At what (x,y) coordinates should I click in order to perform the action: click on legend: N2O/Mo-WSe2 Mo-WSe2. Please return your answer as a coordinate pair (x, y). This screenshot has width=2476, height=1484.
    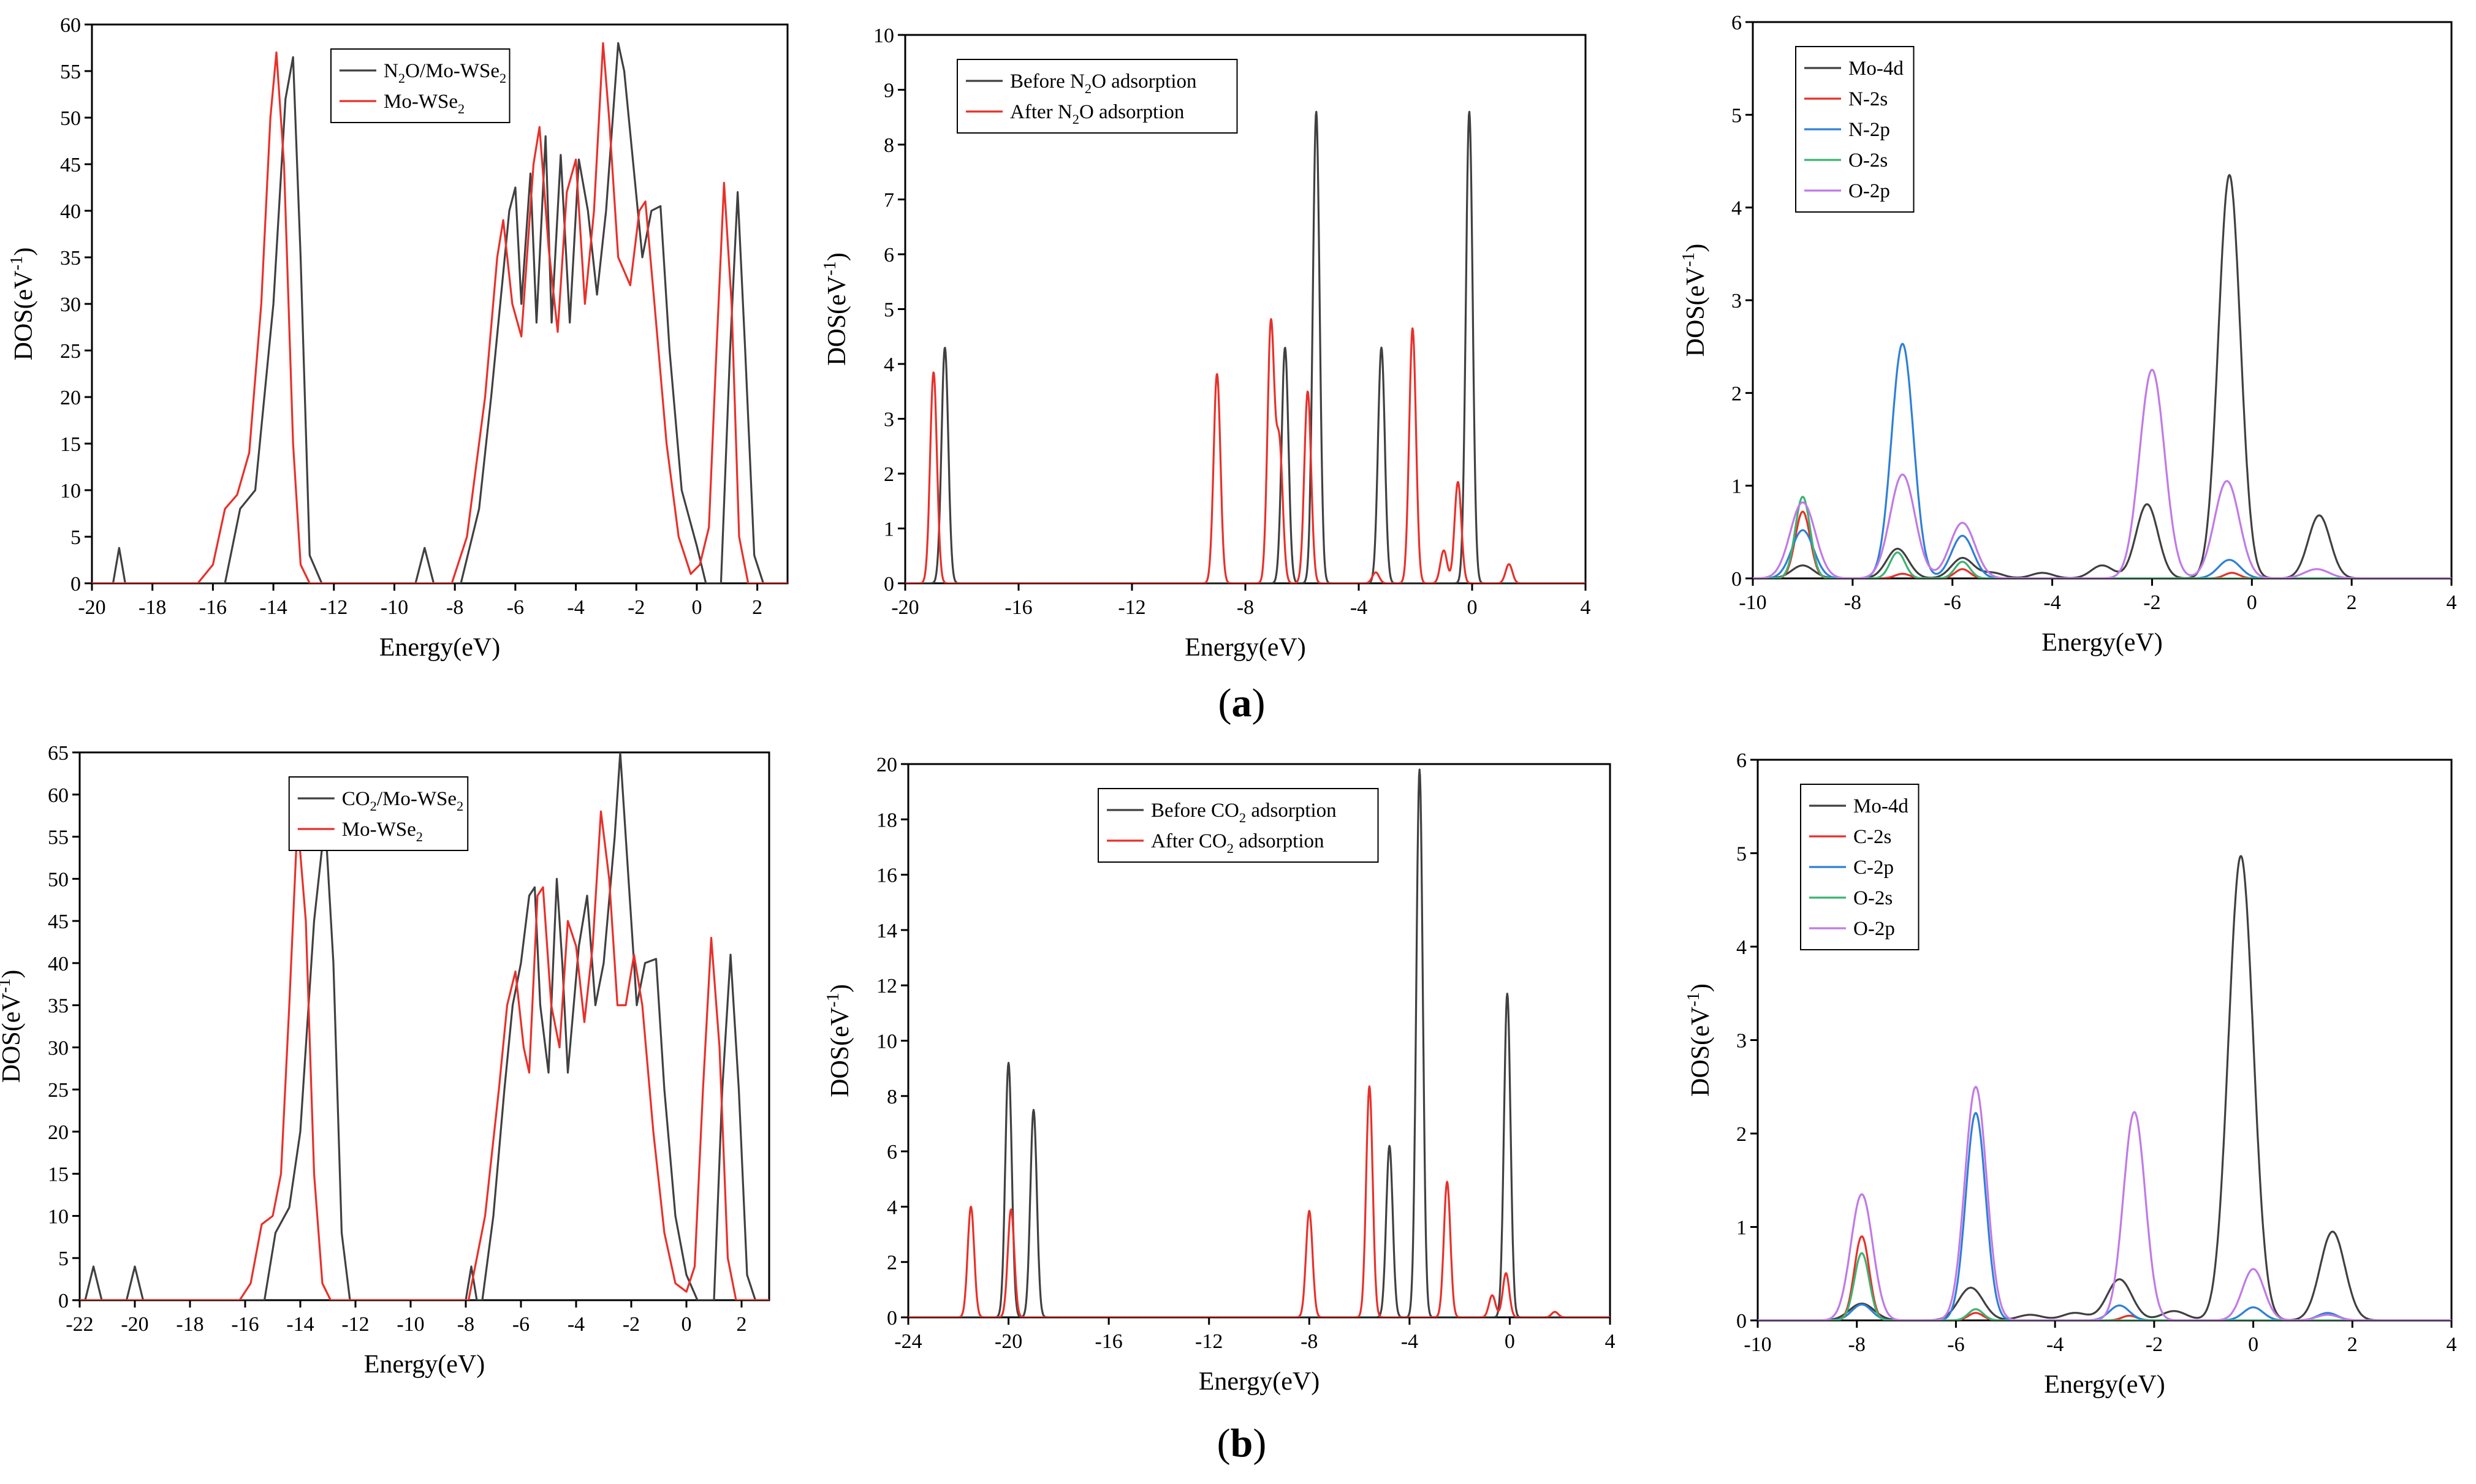
    Looking at the image, I should click on (420, 85).